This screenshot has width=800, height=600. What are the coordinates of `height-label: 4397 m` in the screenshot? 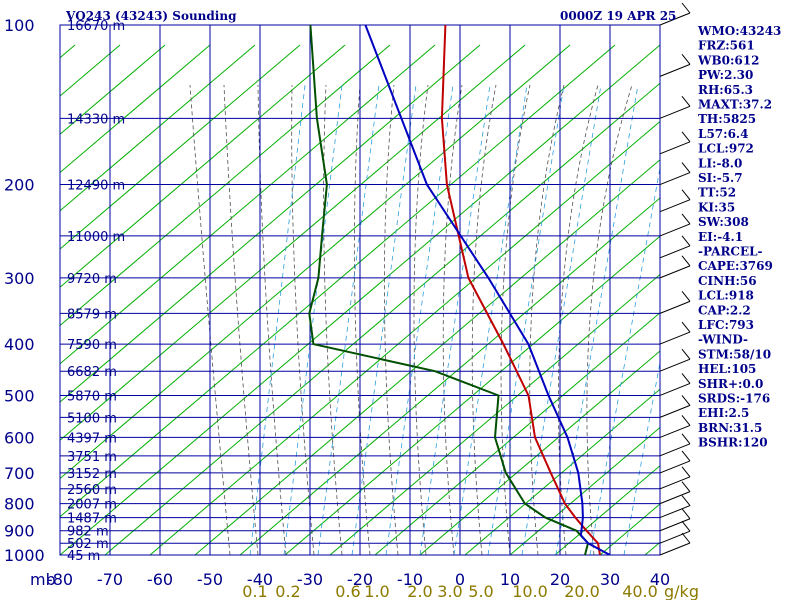 It's located at (92, 438).